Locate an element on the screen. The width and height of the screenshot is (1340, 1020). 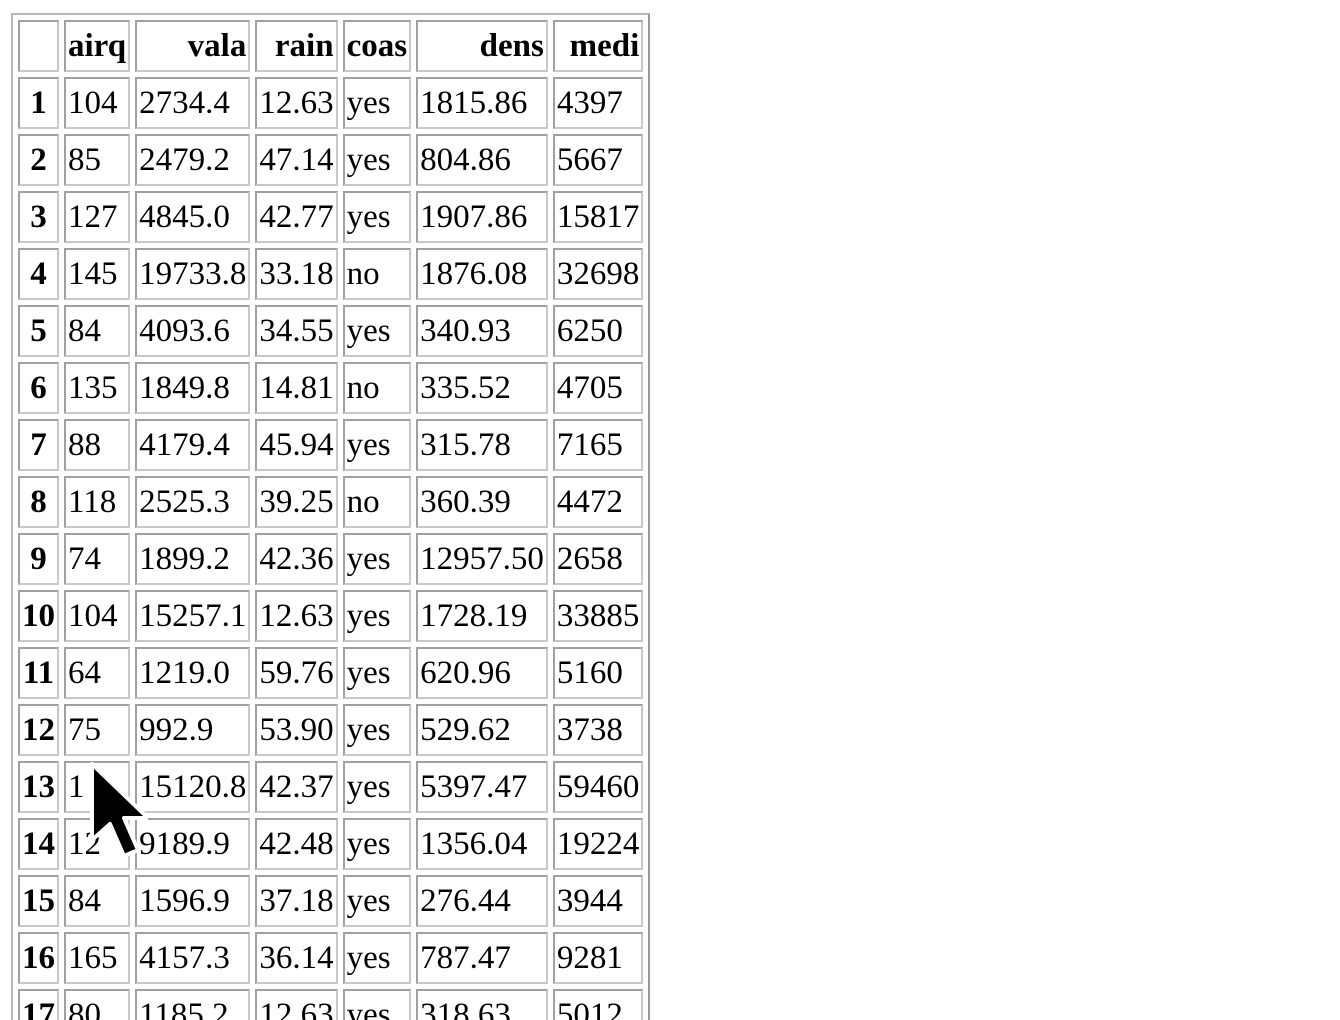
table-row: 16 165 4157.3 36.14 yes 787.47 9281 is located at coordinates (331, 958).